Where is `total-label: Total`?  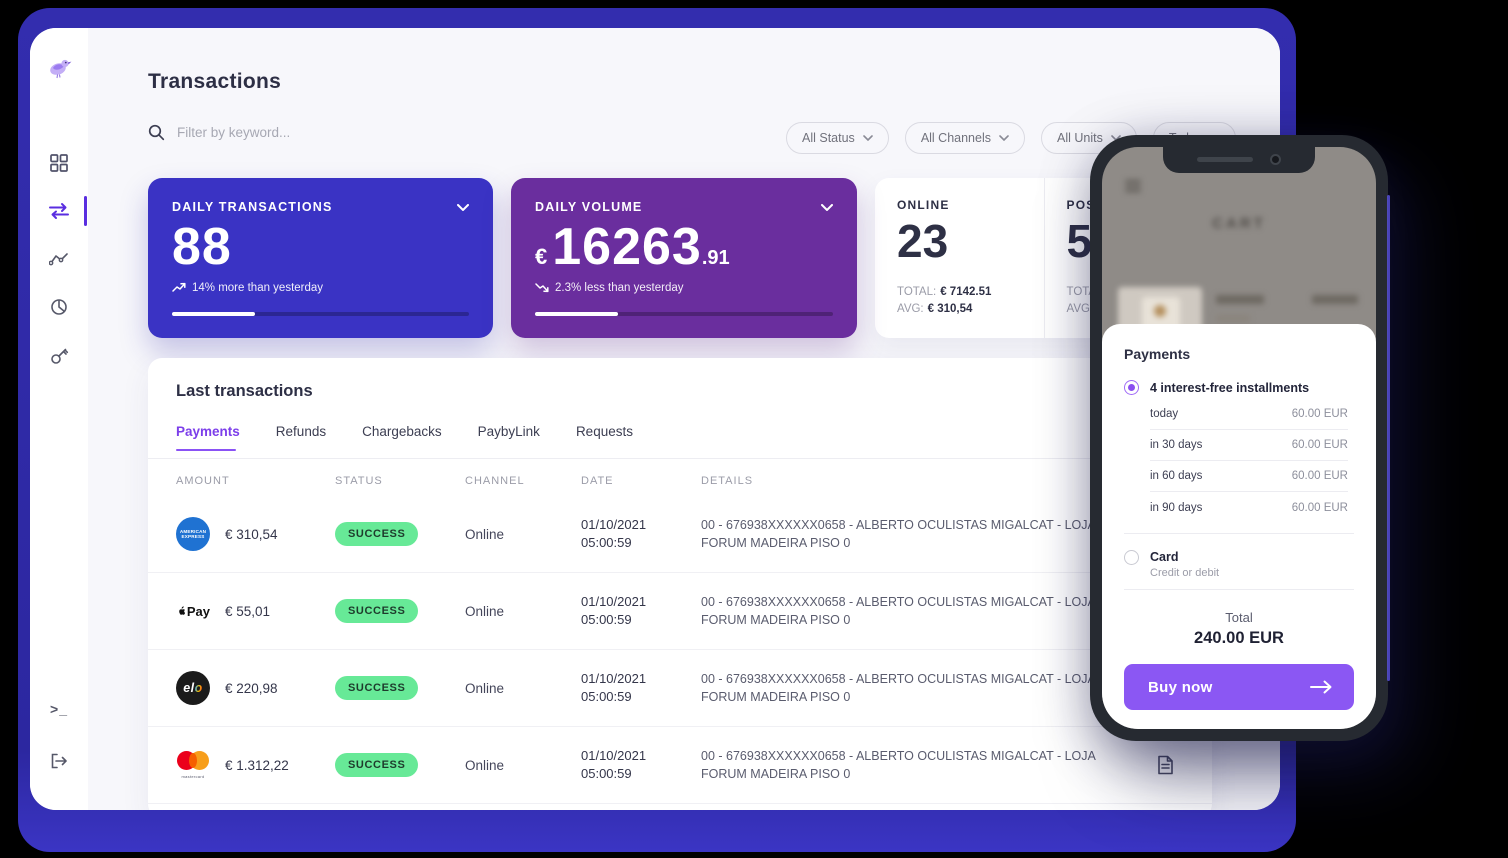
total-label: Total is located at coordinates (1239, 617).